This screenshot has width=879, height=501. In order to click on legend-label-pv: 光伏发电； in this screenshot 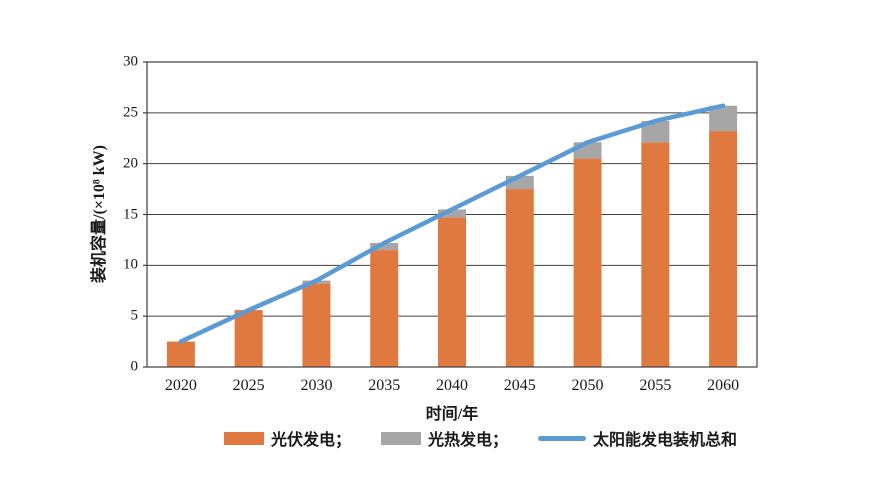, I will do `click(311, 440)`.